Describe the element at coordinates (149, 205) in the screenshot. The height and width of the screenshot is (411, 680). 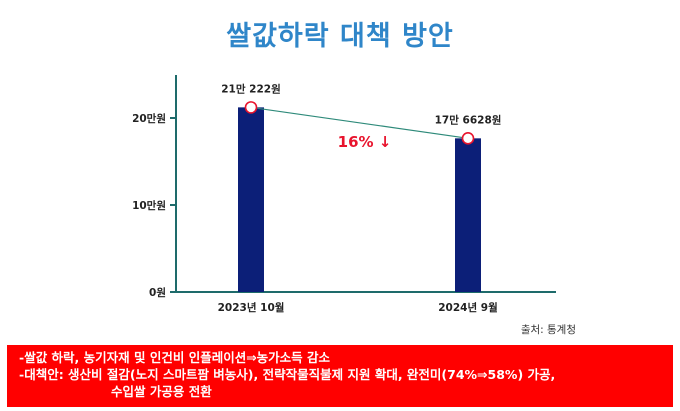
I see `y-tick-label: 10만원` at that location.